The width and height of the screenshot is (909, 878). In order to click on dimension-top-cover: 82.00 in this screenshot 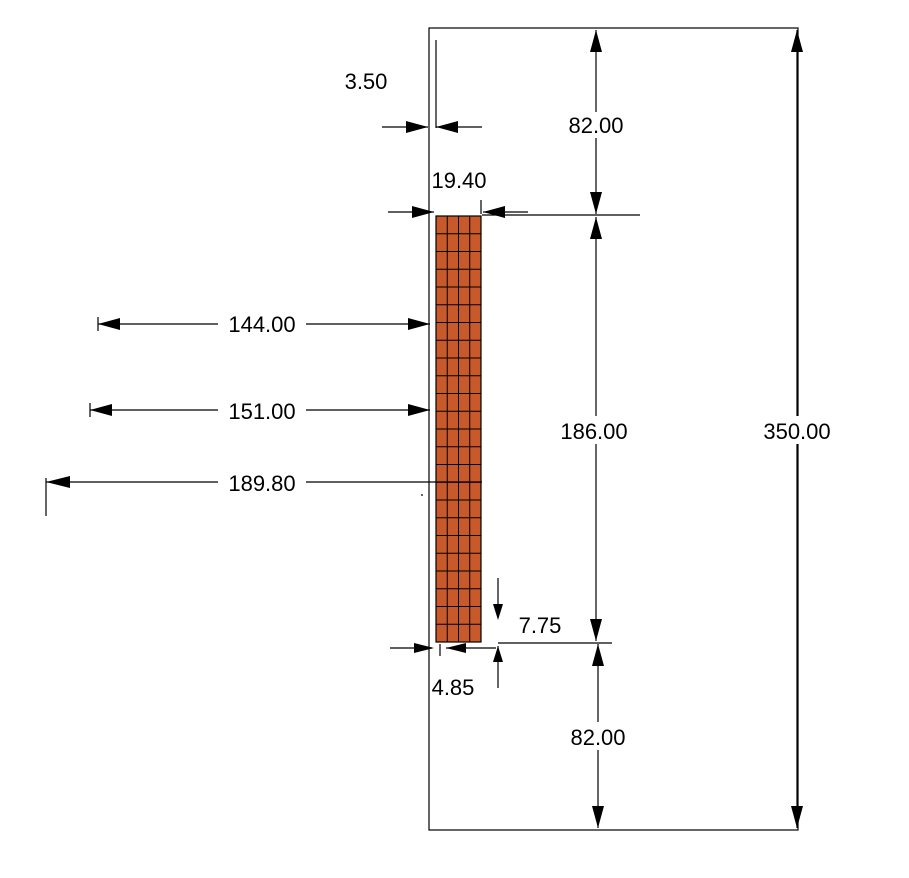, I will do `click(561, 123)`.